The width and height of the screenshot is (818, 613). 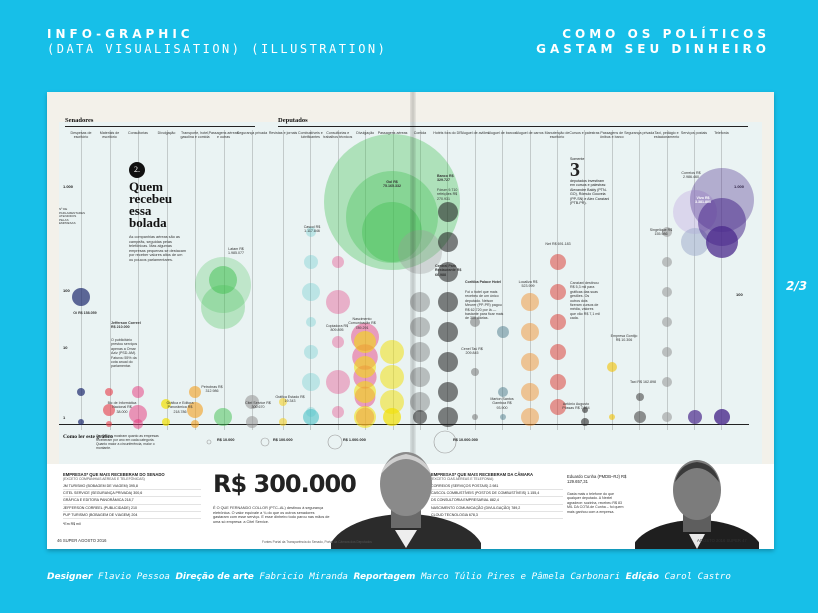 I want to click on y-label-10: 10, so click(x=65, y=347).